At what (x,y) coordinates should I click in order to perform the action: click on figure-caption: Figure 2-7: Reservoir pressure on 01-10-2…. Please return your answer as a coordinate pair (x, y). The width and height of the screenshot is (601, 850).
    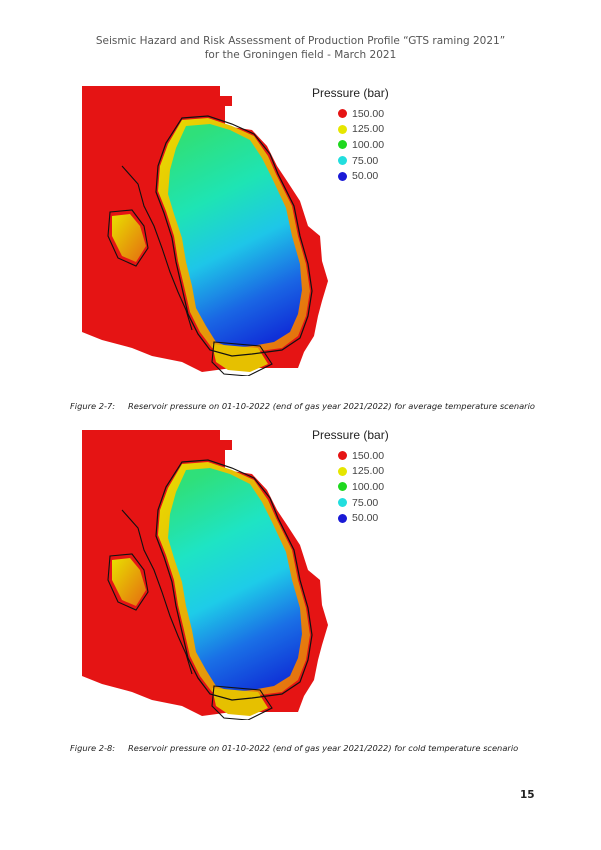
    Looking at the image, I should click on (302, 406).